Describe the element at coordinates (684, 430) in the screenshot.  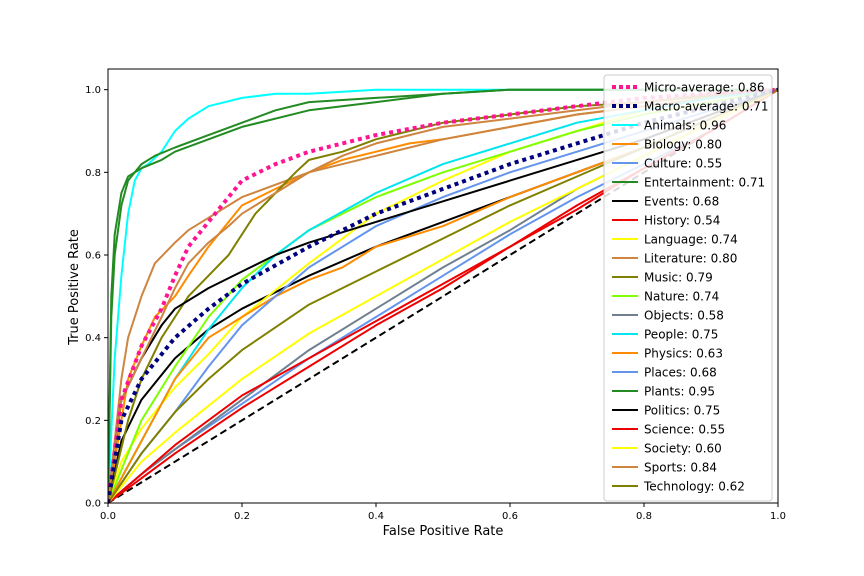
I see `legend-label-science: Science: 0.55` at that location.